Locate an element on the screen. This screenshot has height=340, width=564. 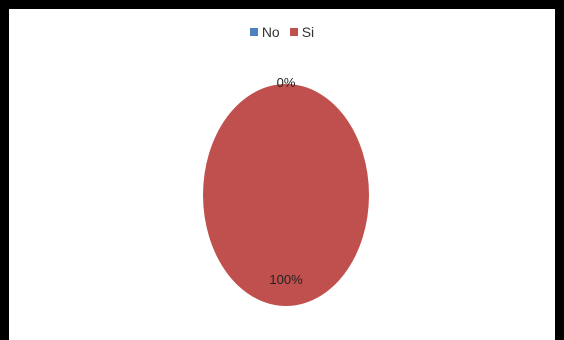
legend-label-no: No is located at coordinates (270, 32).